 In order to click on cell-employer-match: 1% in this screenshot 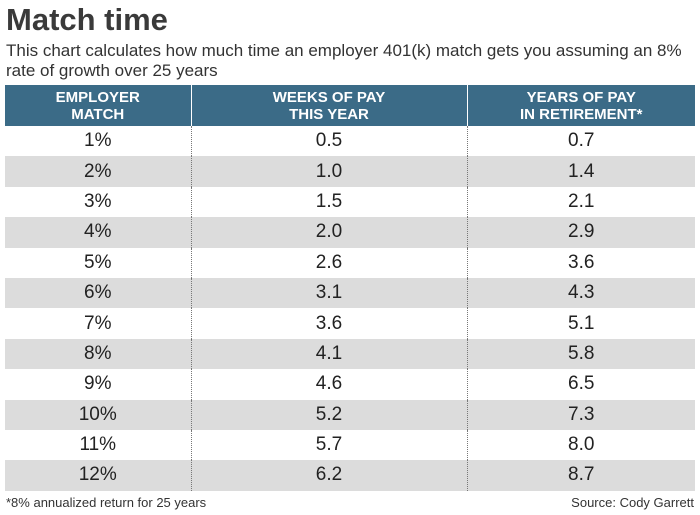, I will do `click(98, 141)`.